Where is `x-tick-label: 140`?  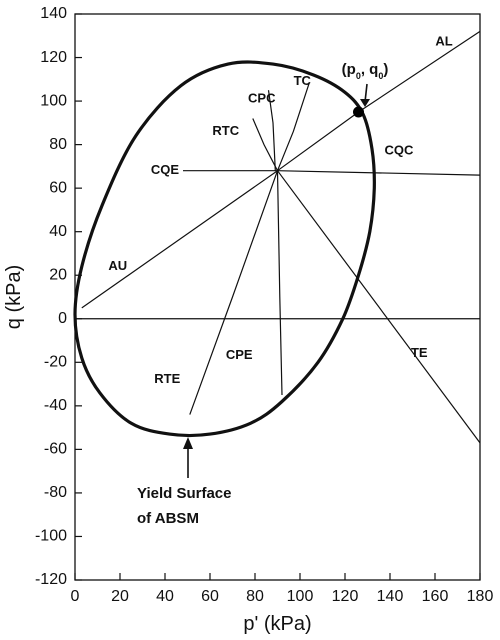 x-tick-label: 140 is located at coordinates (390, 596).